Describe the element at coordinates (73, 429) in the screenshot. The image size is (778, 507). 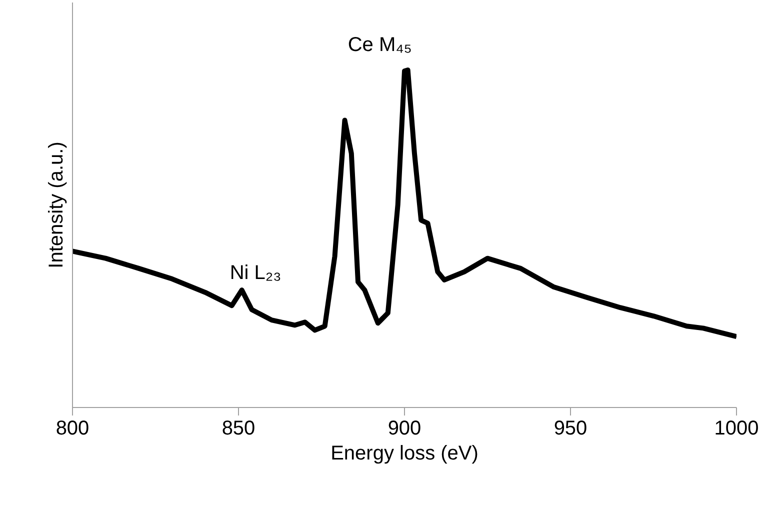
I see `x-tick-label: 800` at that location.